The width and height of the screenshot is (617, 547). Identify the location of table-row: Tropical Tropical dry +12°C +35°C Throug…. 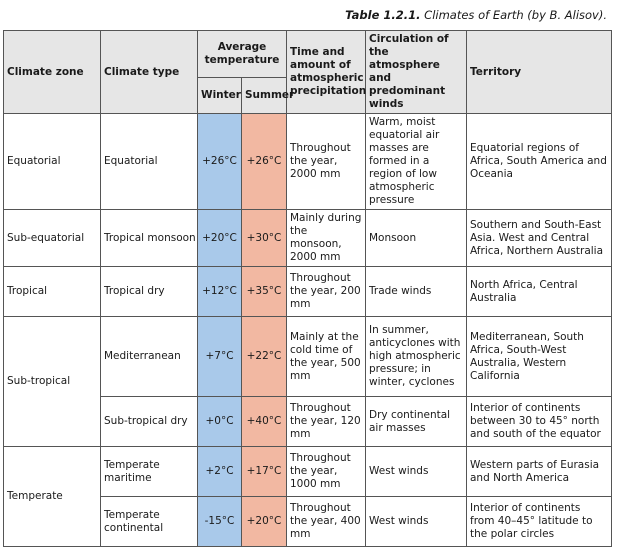
(307, 291).